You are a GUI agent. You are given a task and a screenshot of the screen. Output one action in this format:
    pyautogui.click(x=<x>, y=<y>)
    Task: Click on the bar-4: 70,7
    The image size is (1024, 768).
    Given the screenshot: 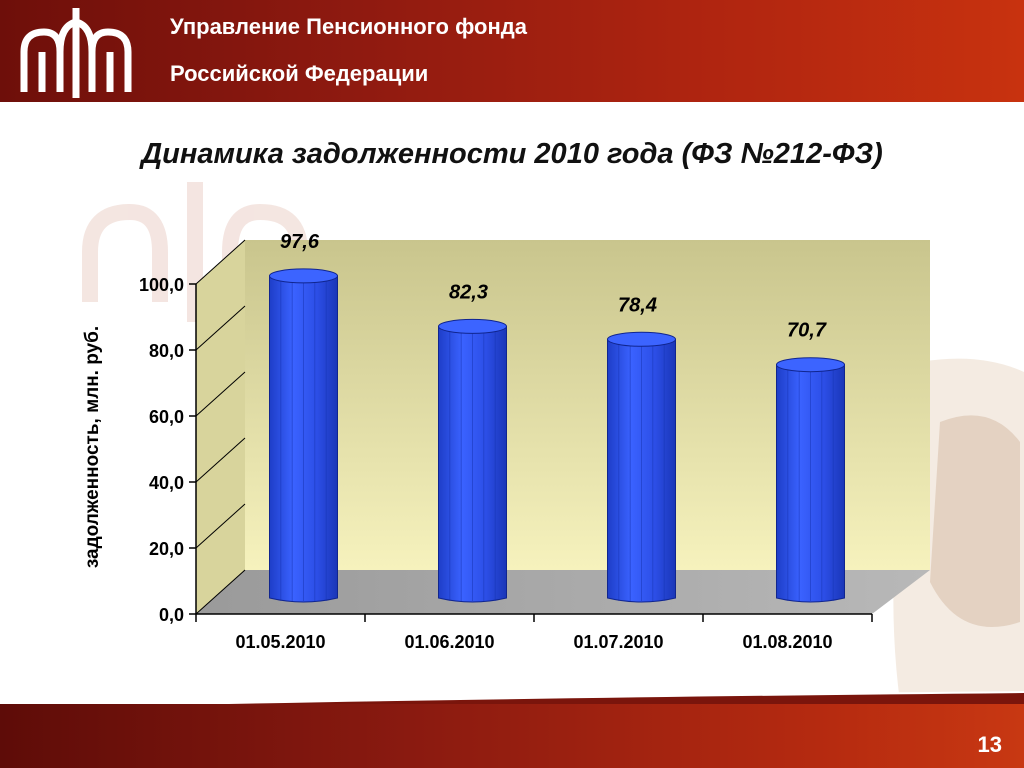 What is the action you would take?
    pyautogui.click(x=810, y=461)
    